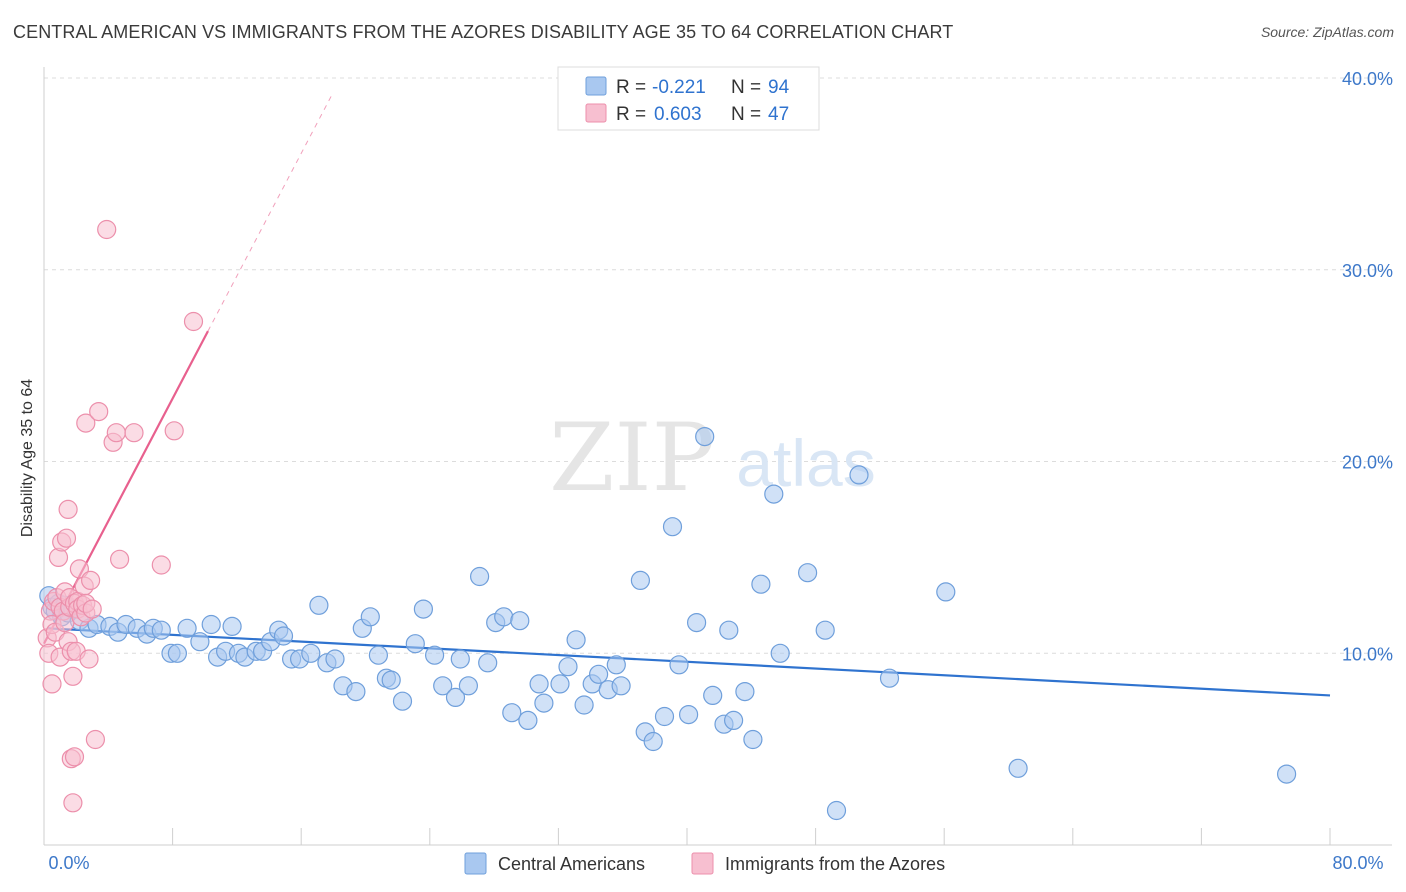 This screenshot has width=1406, height=892. I want to click on legend-label-azores: Immigrants from the Azores, so click(835, 864).